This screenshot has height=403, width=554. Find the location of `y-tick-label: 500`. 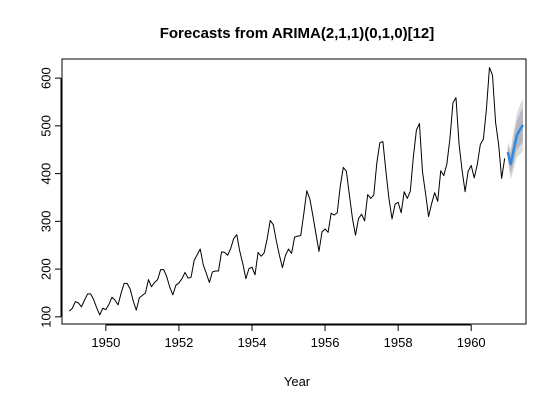

y-tick-label: 500 is located at coordinates (45, 126).